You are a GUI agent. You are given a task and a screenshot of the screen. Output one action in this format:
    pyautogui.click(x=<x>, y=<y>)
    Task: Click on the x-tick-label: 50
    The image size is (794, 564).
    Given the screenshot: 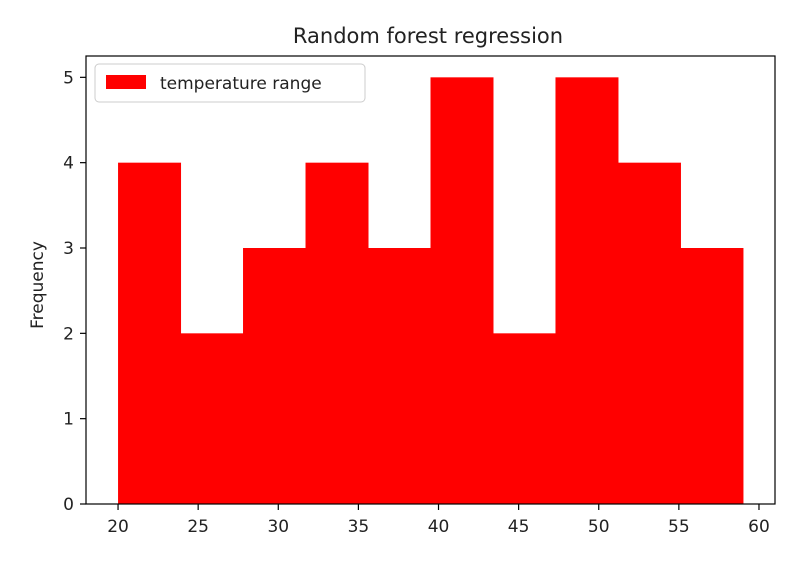 What is the action you would take?
    pyautogui.click(x=599, y=527)
    